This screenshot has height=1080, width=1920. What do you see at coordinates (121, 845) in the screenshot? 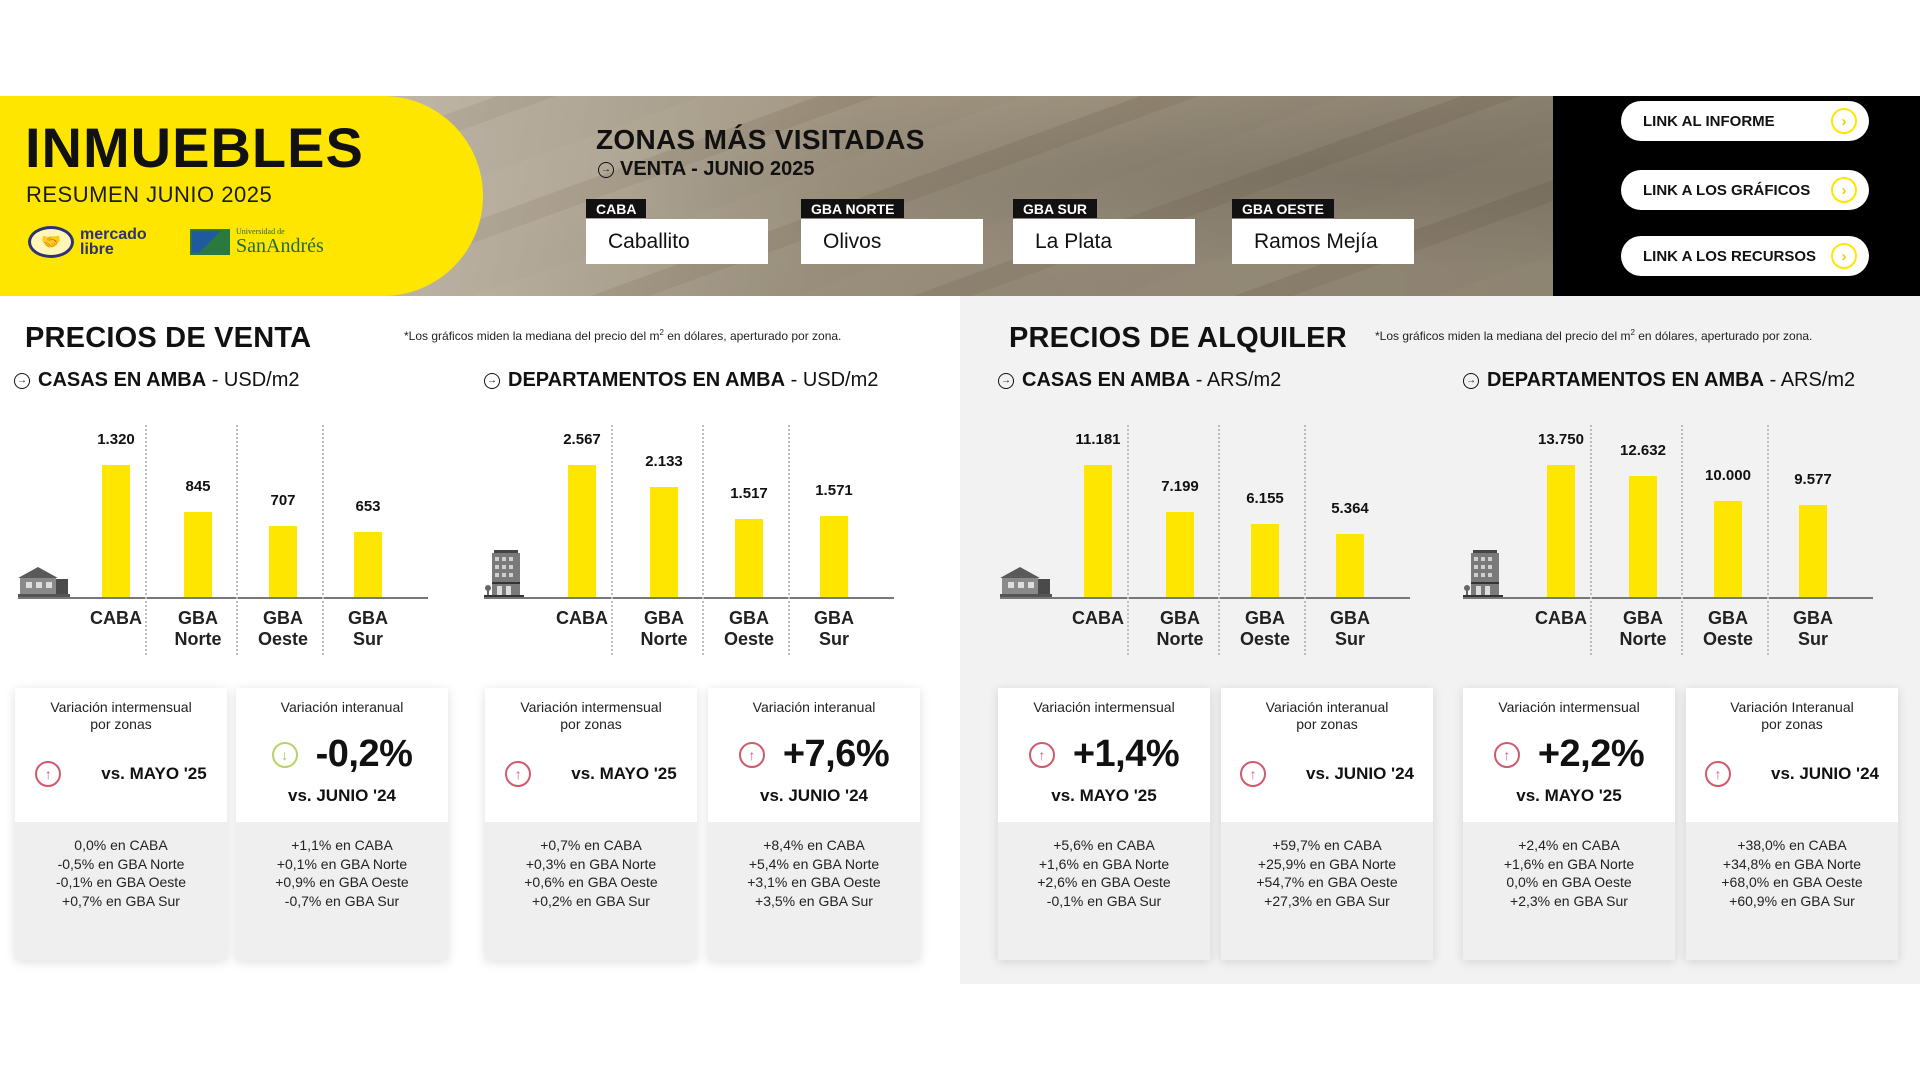
I see `zone-variation-line: 0,0% en CABA` at bounding box center [121, 845].